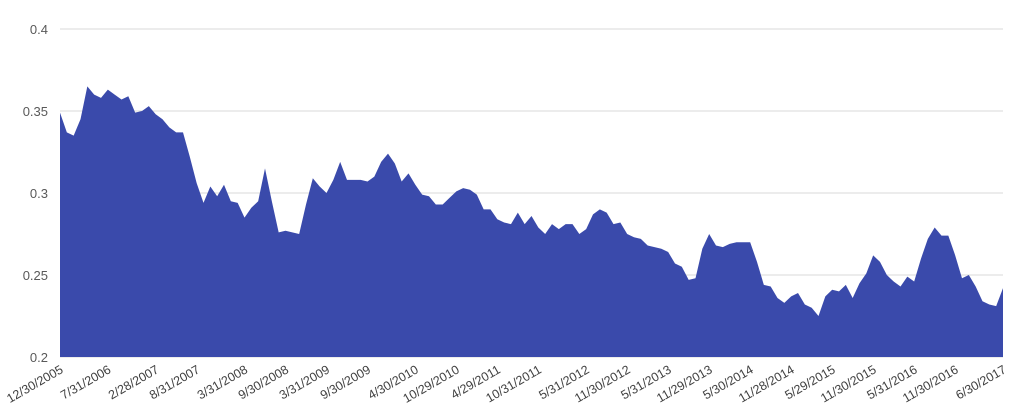  What do you see at coordinates (980, 382) in the screenshot?
I see `x-tick-label: 6/30/2017` at bounding box center [980, 382].